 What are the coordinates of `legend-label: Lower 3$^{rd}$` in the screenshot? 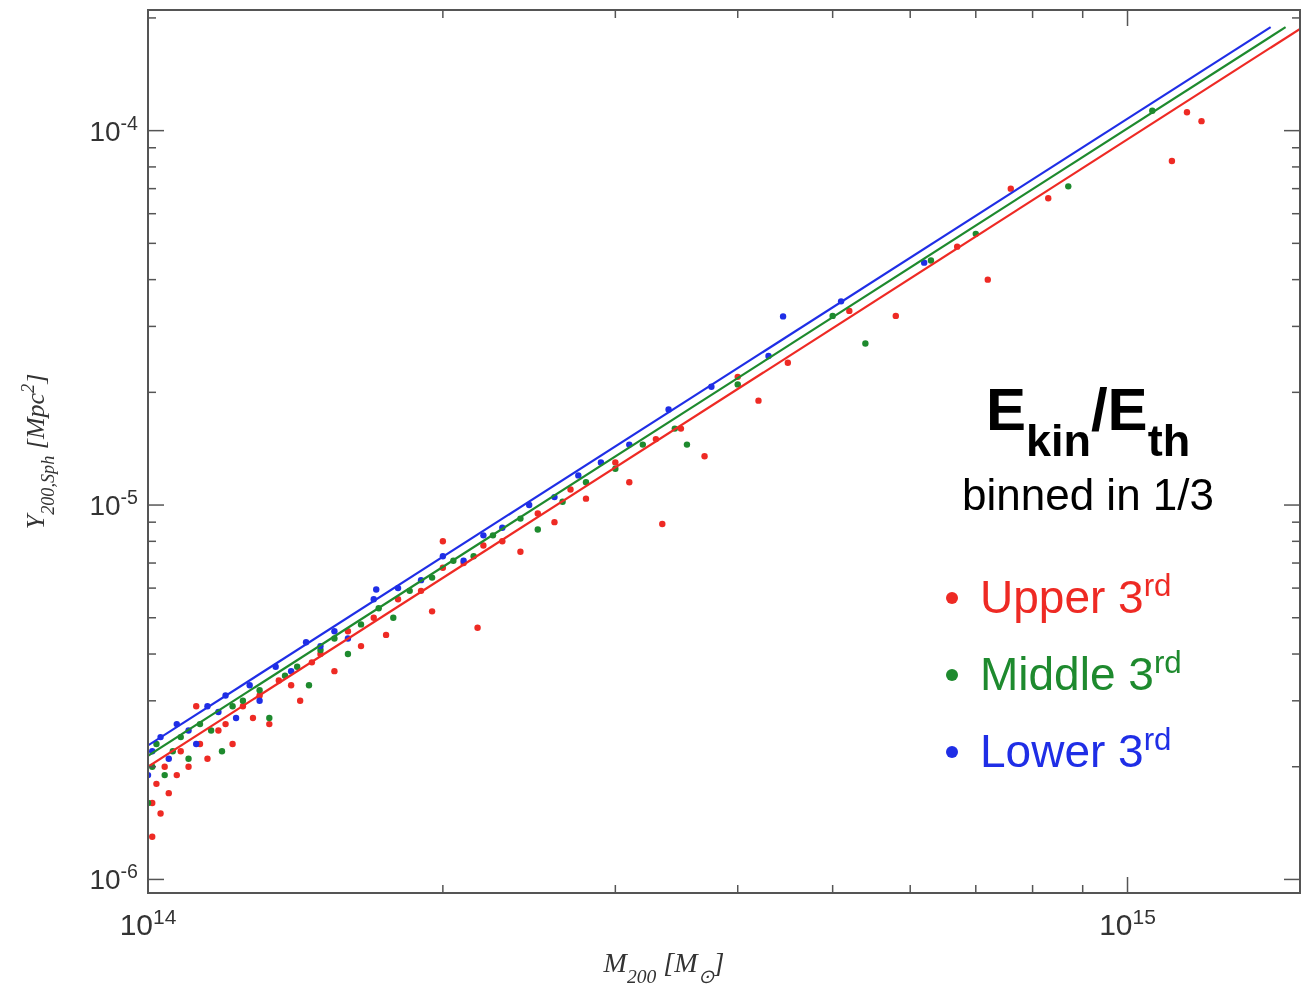 It's located at (1076, 749).